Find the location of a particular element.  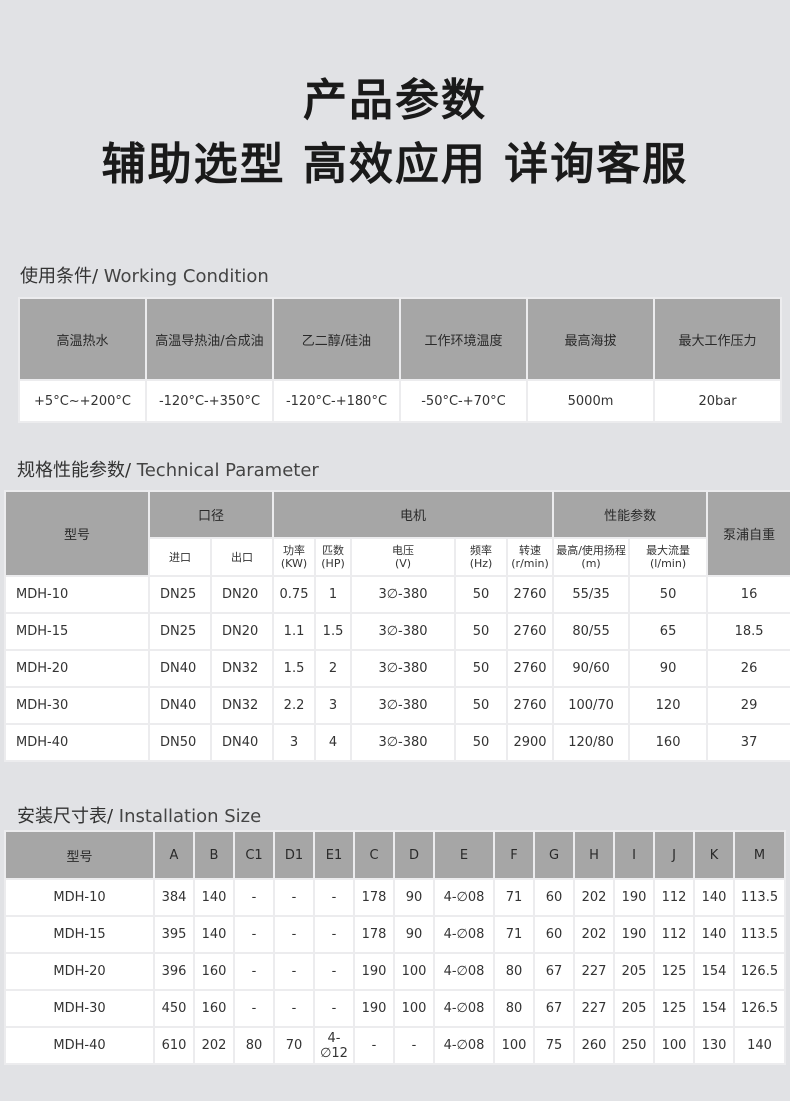

column-header: M is located at coordinates (759, 855).